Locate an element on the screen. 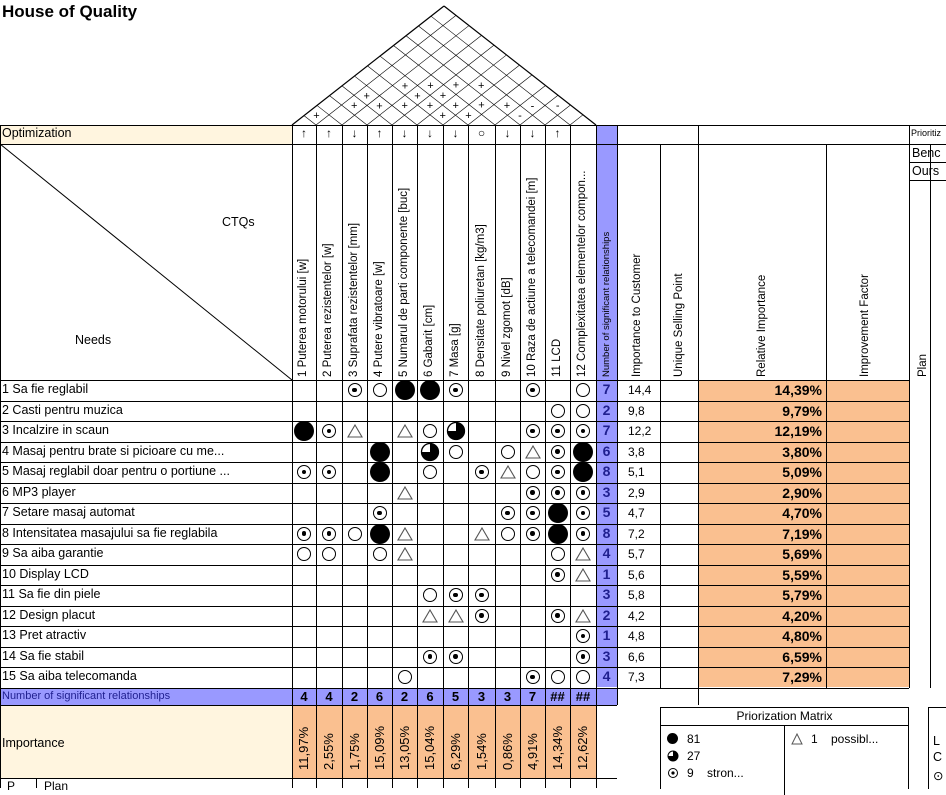 Image resolution: width=946 pixels, height=795 pixels. ctq-header: 3 Suprafata rezistentelor [mm] is located at coordinates (353, 299).